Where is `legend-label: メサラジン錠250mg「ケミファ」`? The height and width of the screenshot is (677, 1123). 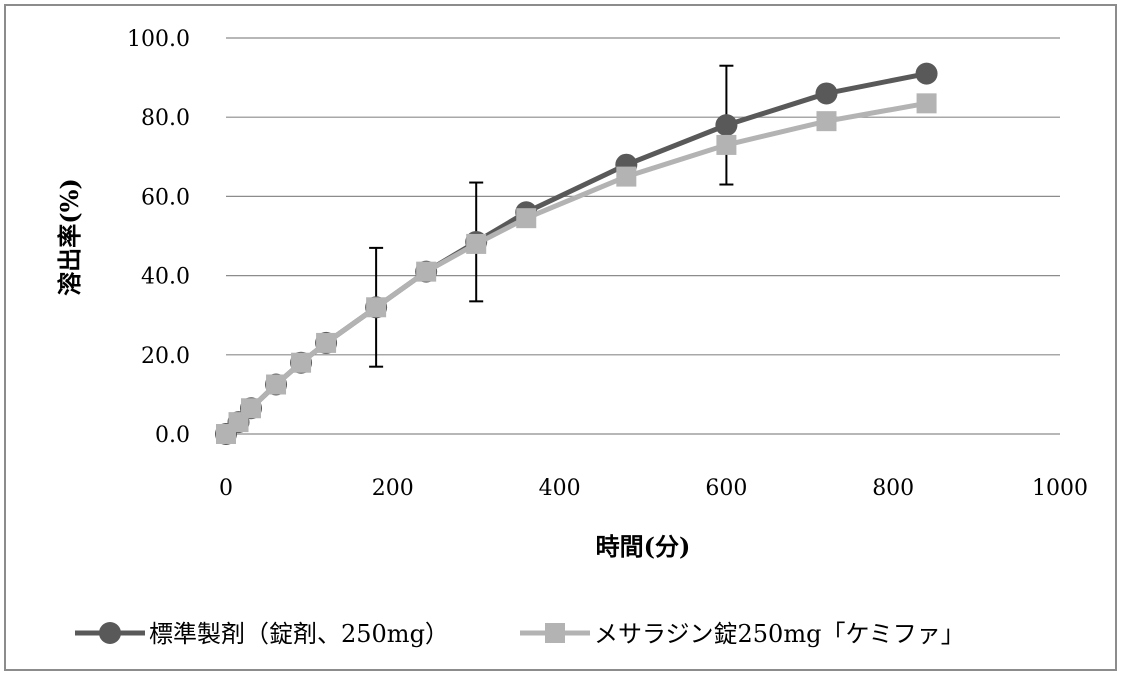
legend-label: メサラジン錠250mg「ケミファ」 is located at coordinates (779, 634).